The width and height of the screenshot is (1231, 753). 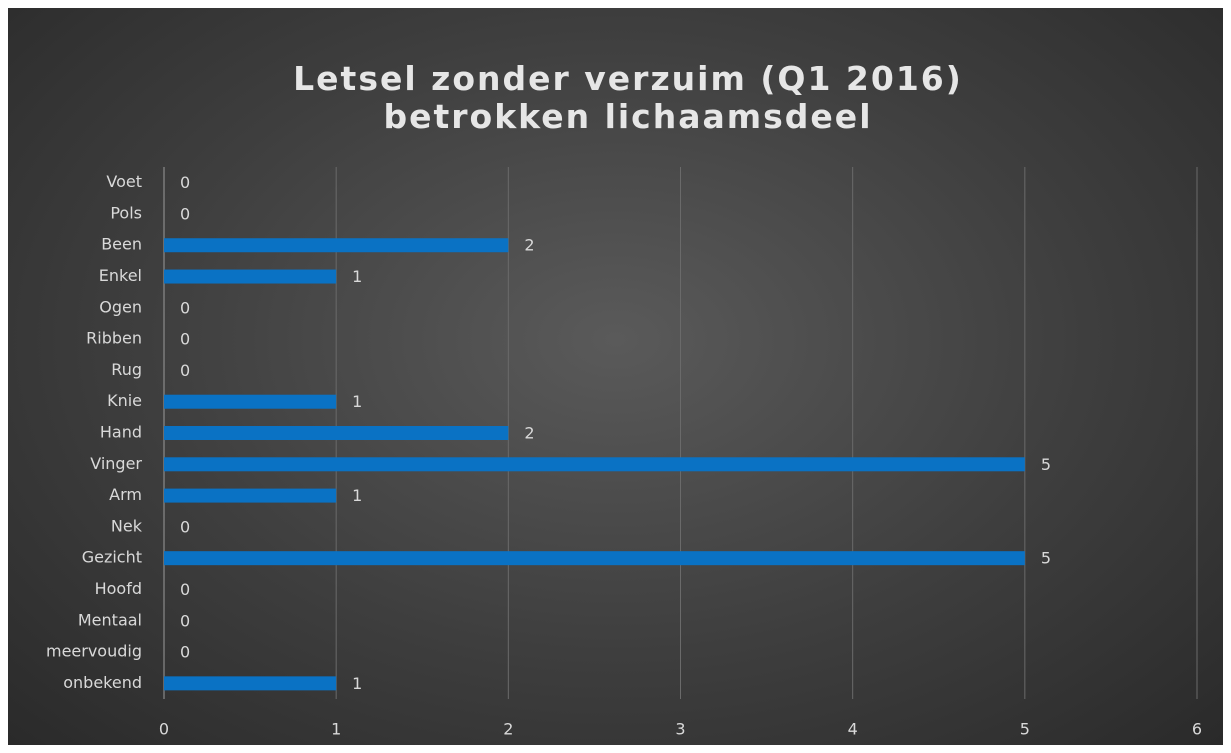 What do you see at coordinates (125, 494) in the screenshot?
I see `y-tick-label: Arm` at bounding box center [125, 494].